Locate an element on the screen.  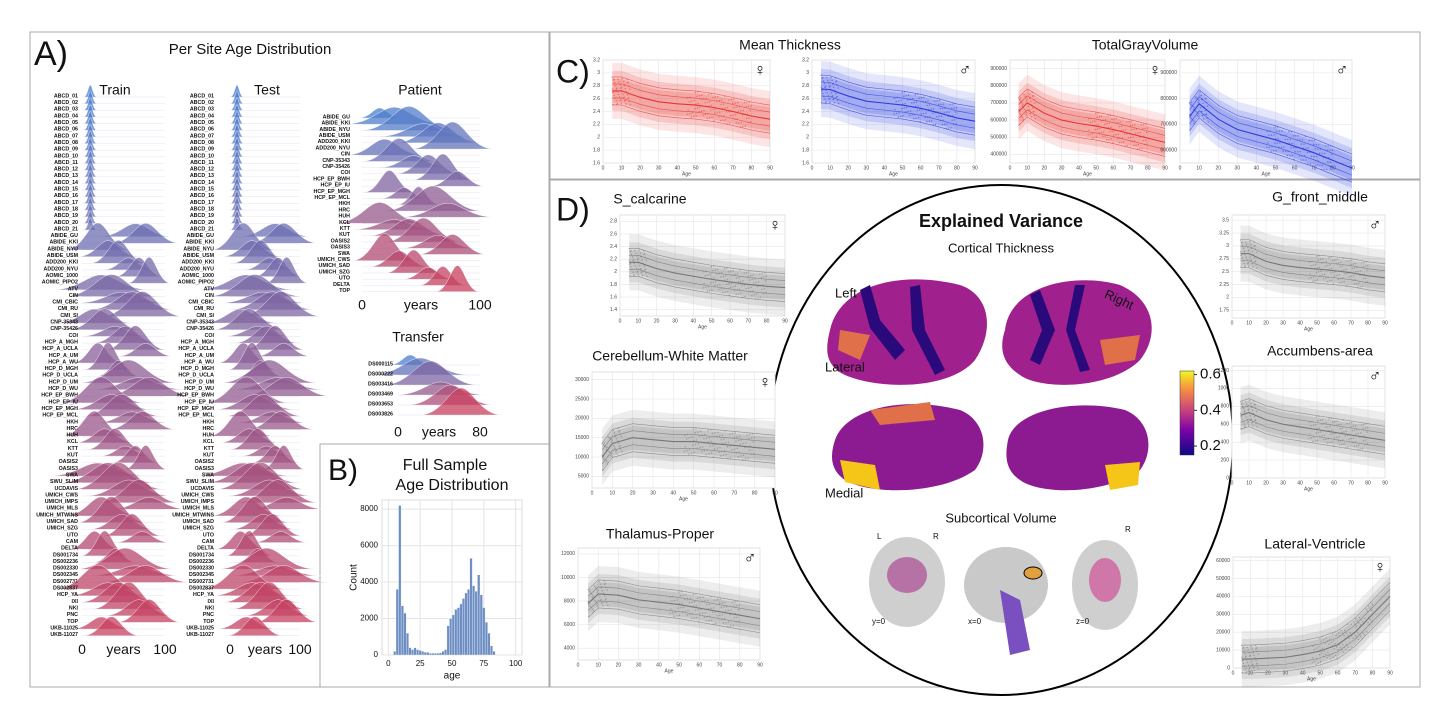
panel-label: B) is located at coordinates (343, 470).